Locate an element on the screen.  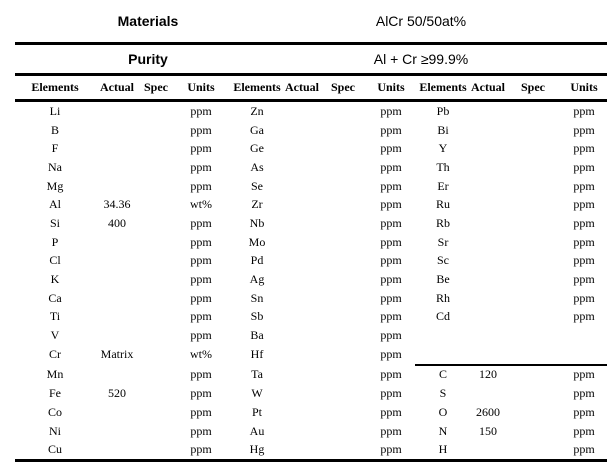
cell: 520 is located at coordinates (117, 393).